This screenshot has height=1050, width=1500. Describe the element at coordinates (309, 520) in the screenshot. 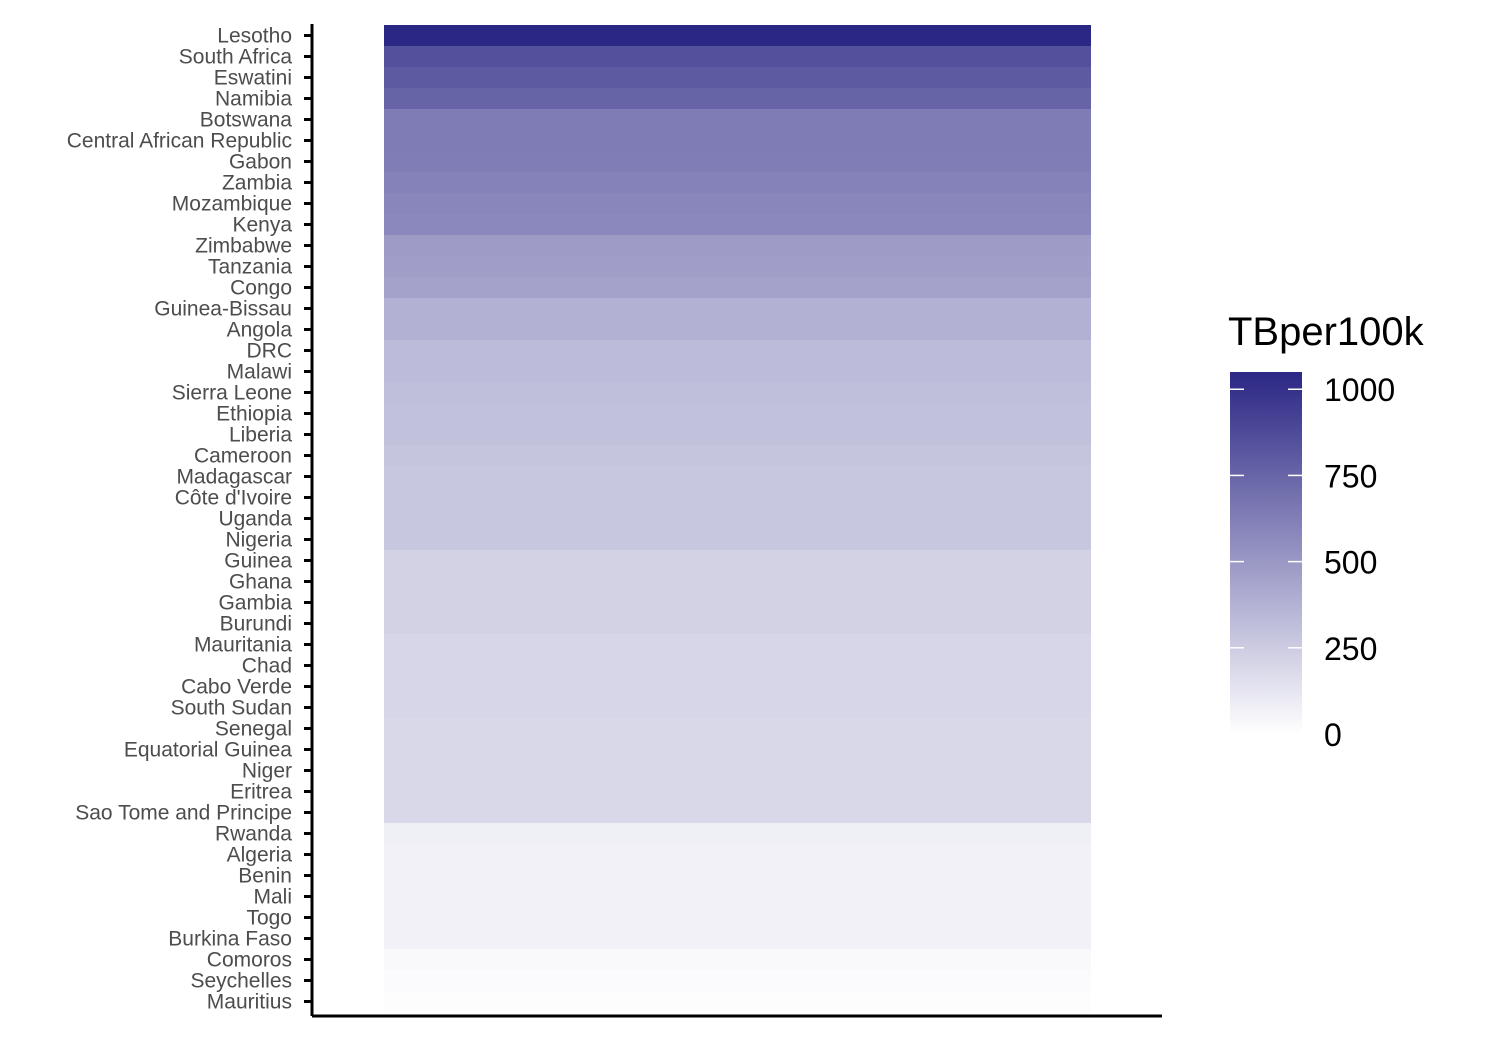

I see `y-axis` at that location.